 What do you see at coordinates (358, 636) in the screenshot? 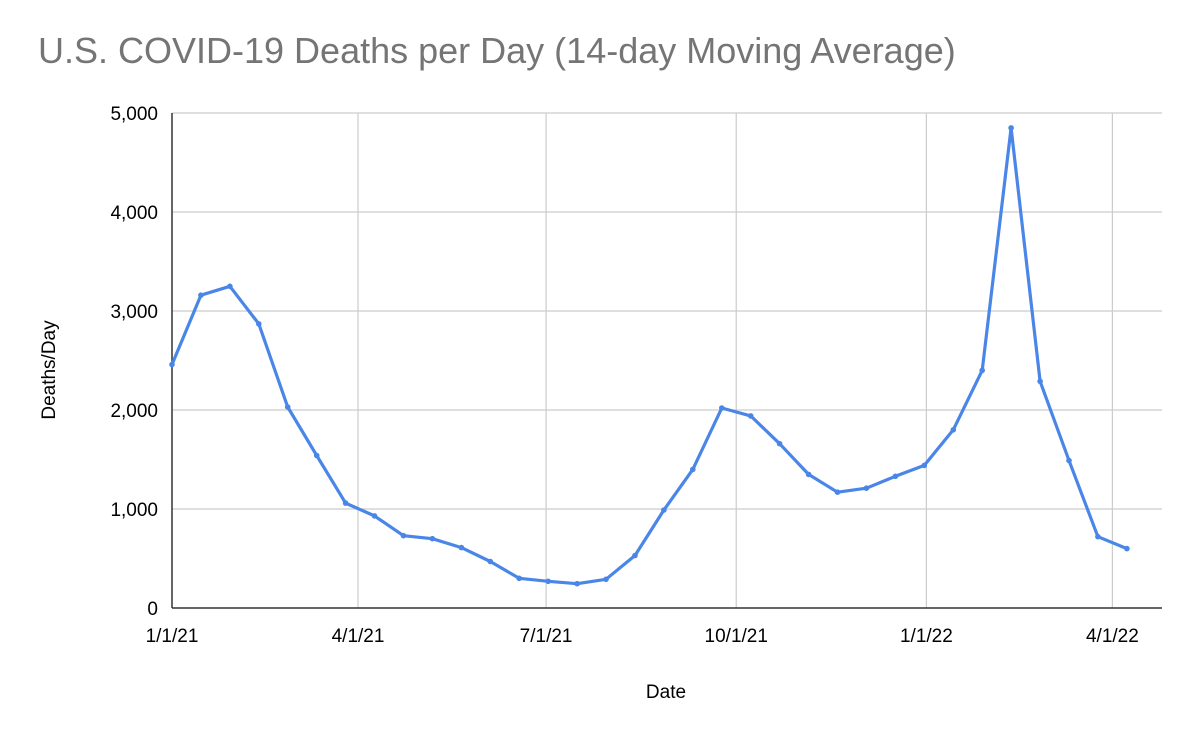
I see `x-tick-label: 4/1/21` at bounding box center [358, 636].